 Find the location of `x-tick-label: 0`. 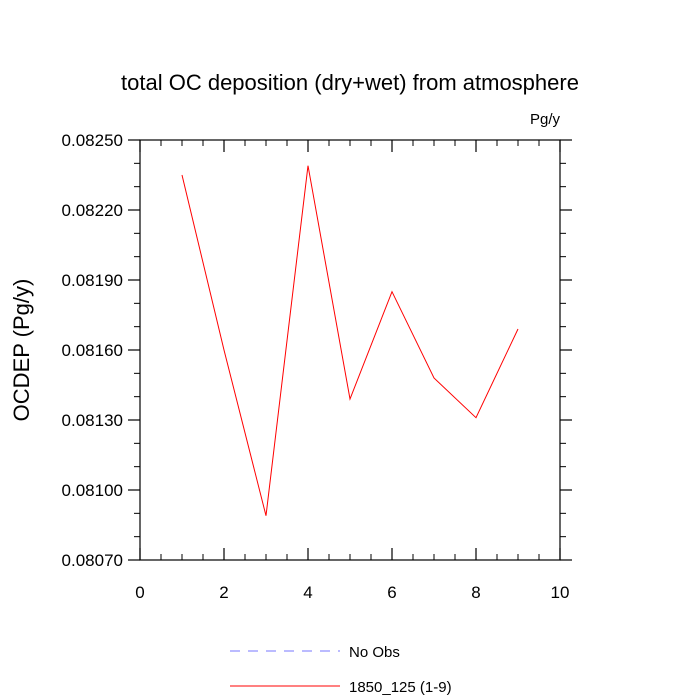

x-tick-label: 0 is located at coordinates (139, 592).